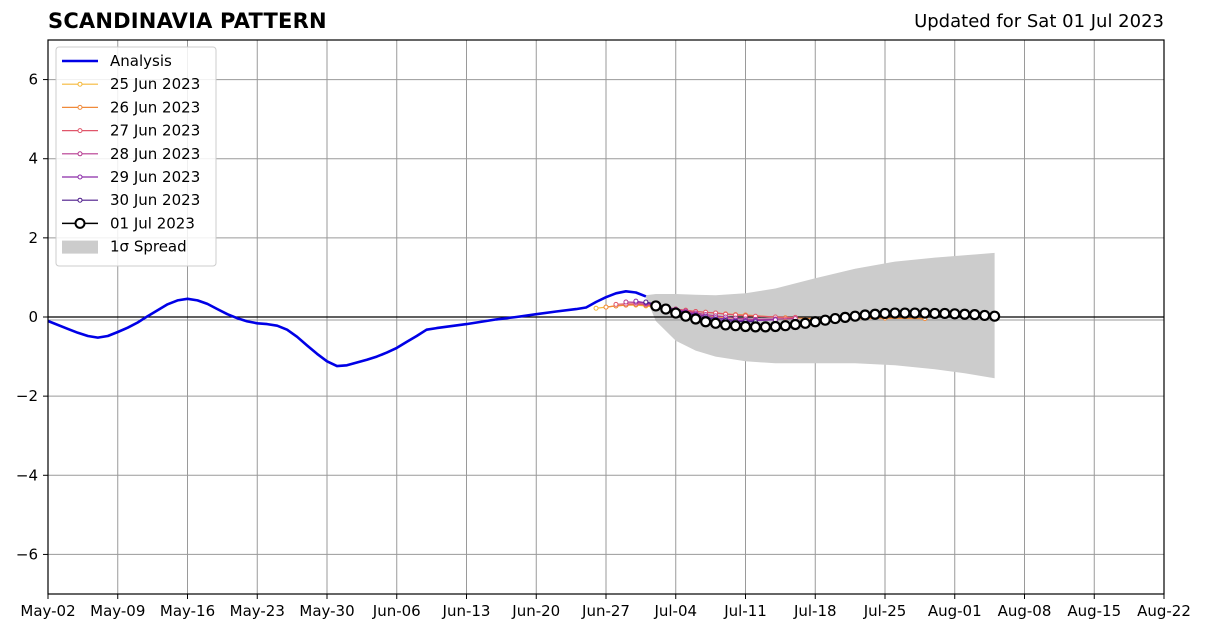 This screenshot has width=1206, height=633. I want to click on x-tick-label: Aug-22, so click(1164, 611).